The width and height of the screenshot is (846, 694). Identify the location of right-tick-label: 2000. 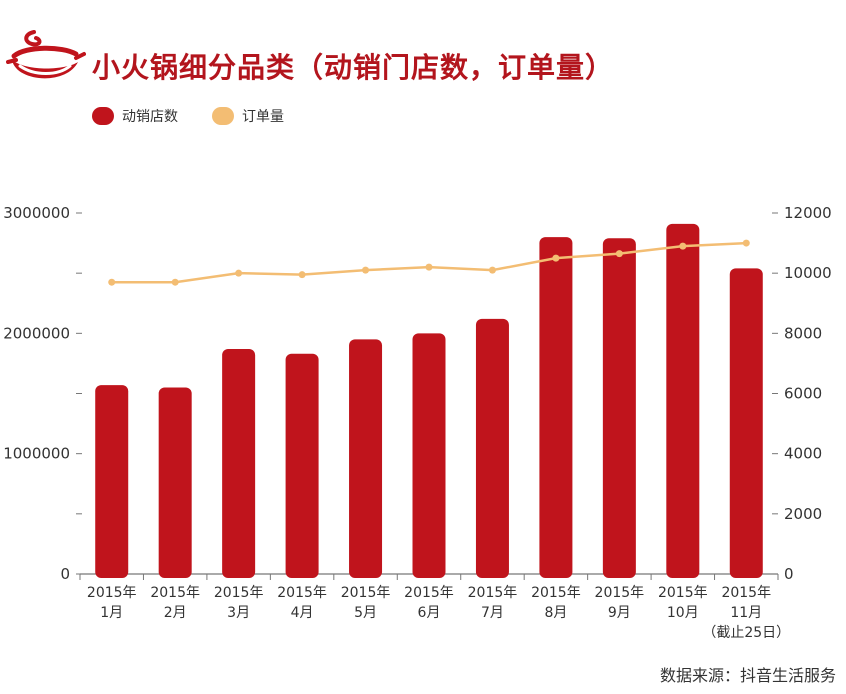
(803, 514).